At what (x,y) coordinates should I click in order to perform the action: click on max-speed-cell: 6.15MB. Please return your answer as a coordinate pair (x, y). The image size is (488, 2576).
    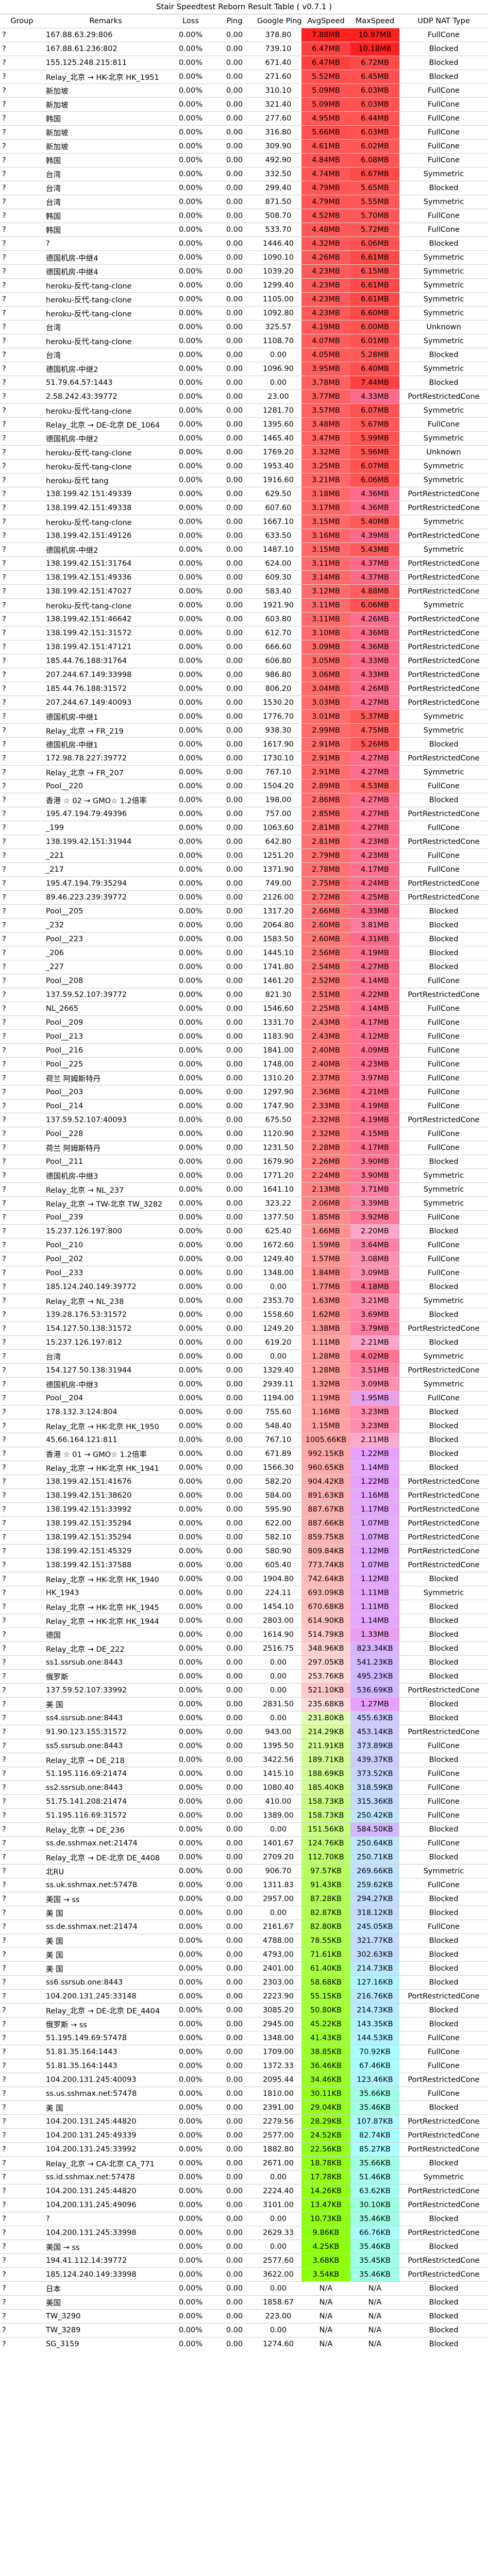
    Looking at the image, I should click on (374, 271).